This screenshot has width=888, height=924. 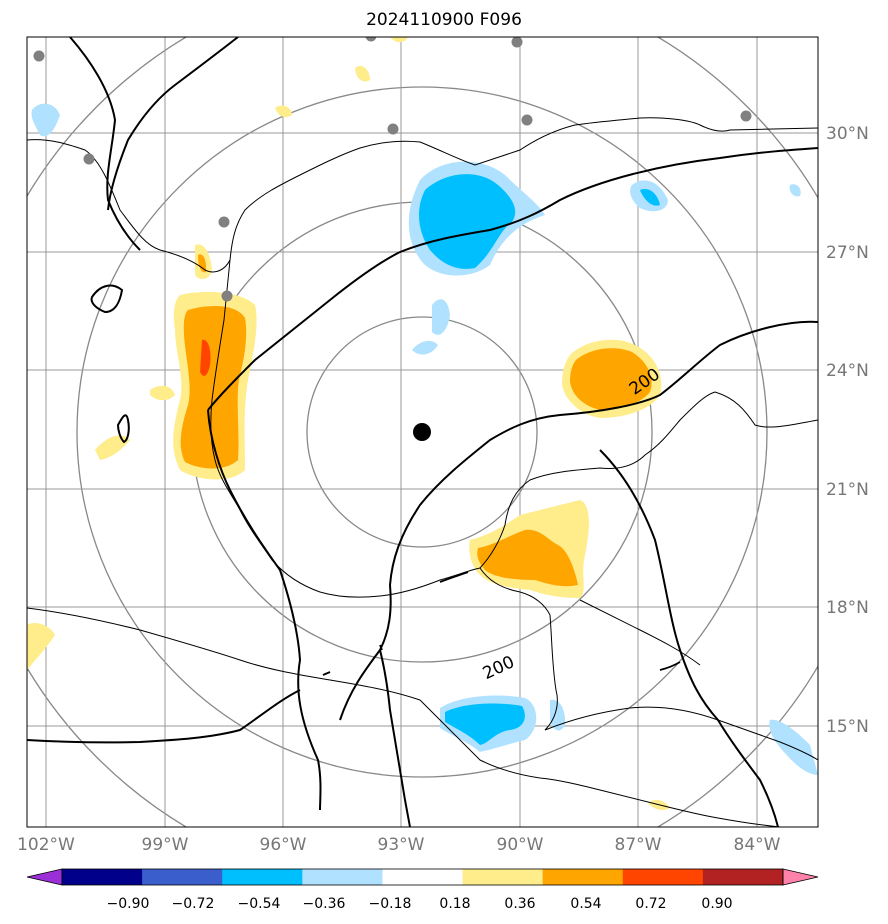 I want to click on colorbar-tick-label: 0.18, so click(x=454, y=904).